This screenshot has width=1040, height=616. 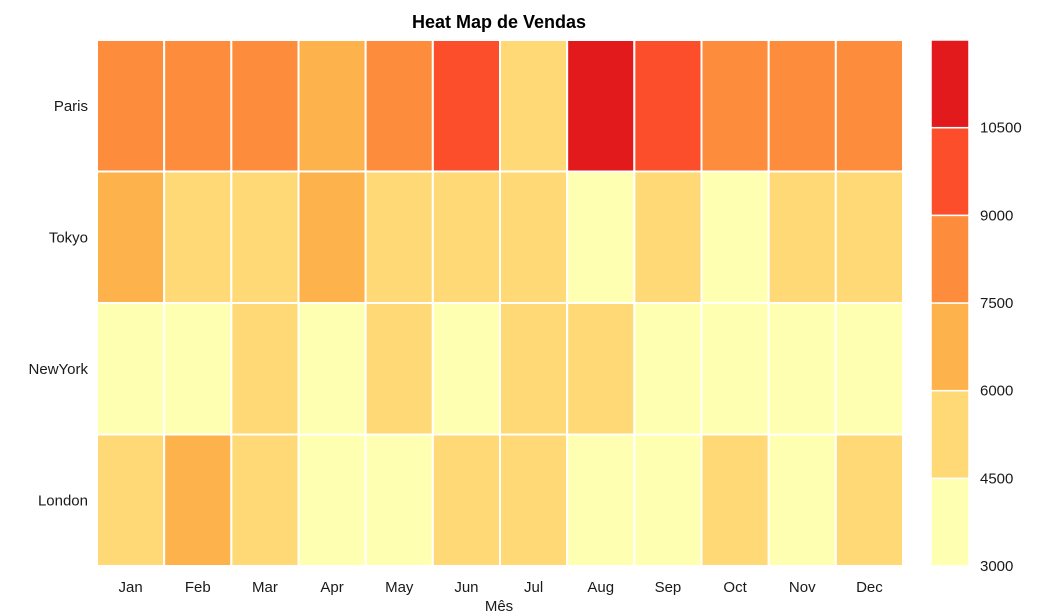 What do you see at coordinates (869, 500) in the screenshot?
I see `heatmap-cell-london-dec` at bounding box center [869, 500].